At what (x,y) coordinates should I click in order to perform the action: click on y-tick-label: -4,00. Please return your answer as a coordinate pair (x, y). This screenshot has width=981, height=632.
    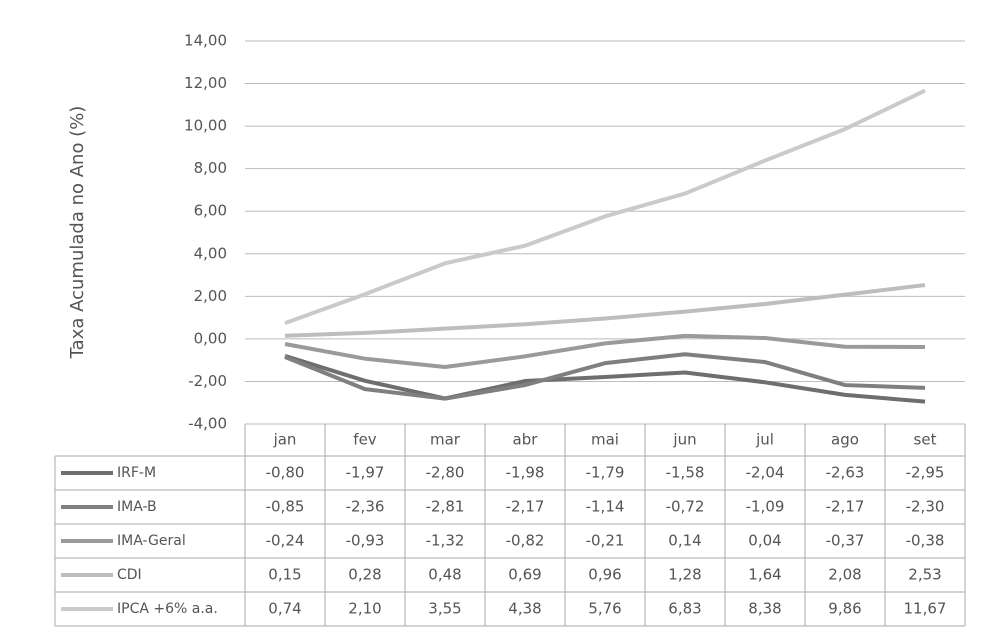
    Looking at the image, I should click on (207, 424).